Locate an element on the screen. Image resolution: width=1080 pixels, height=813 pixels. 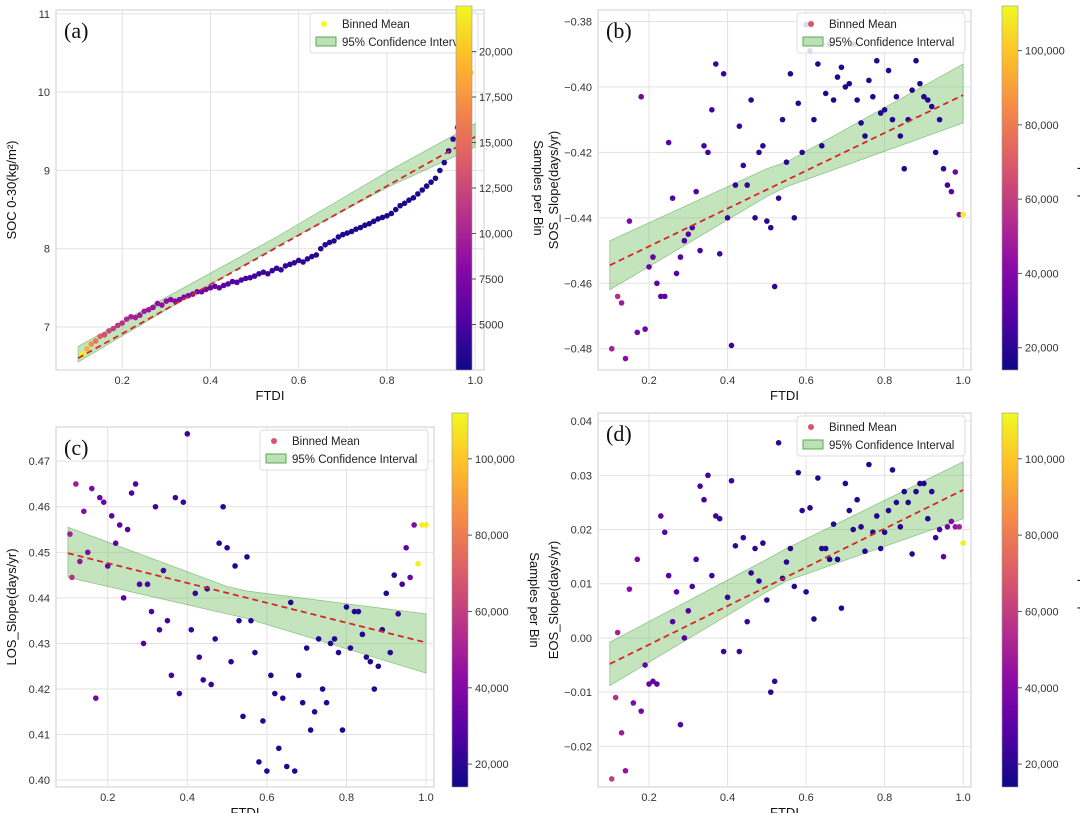
colorbar-tick-label: 100,000 is located at coordinates (1045, 52).